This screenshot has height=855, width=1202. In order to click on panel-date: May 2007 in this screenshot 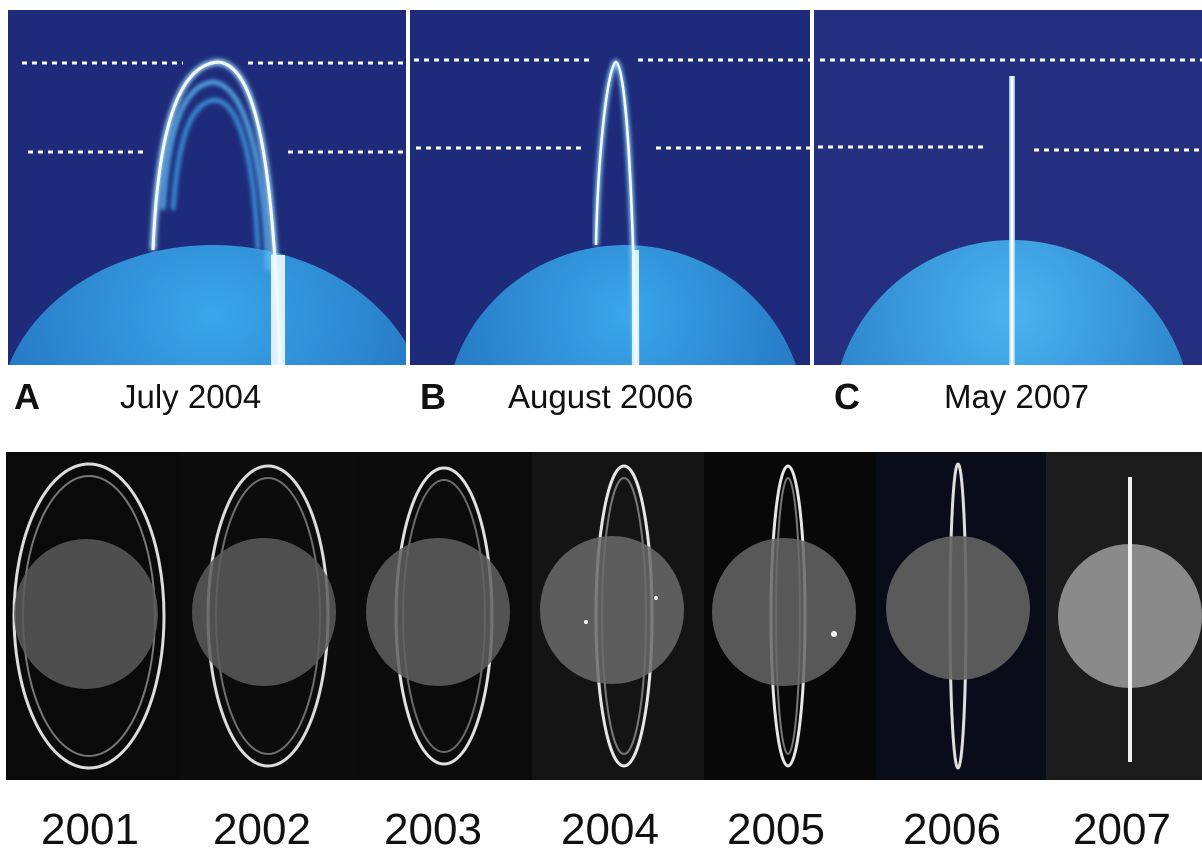, I will do `click(1016, 396)`.